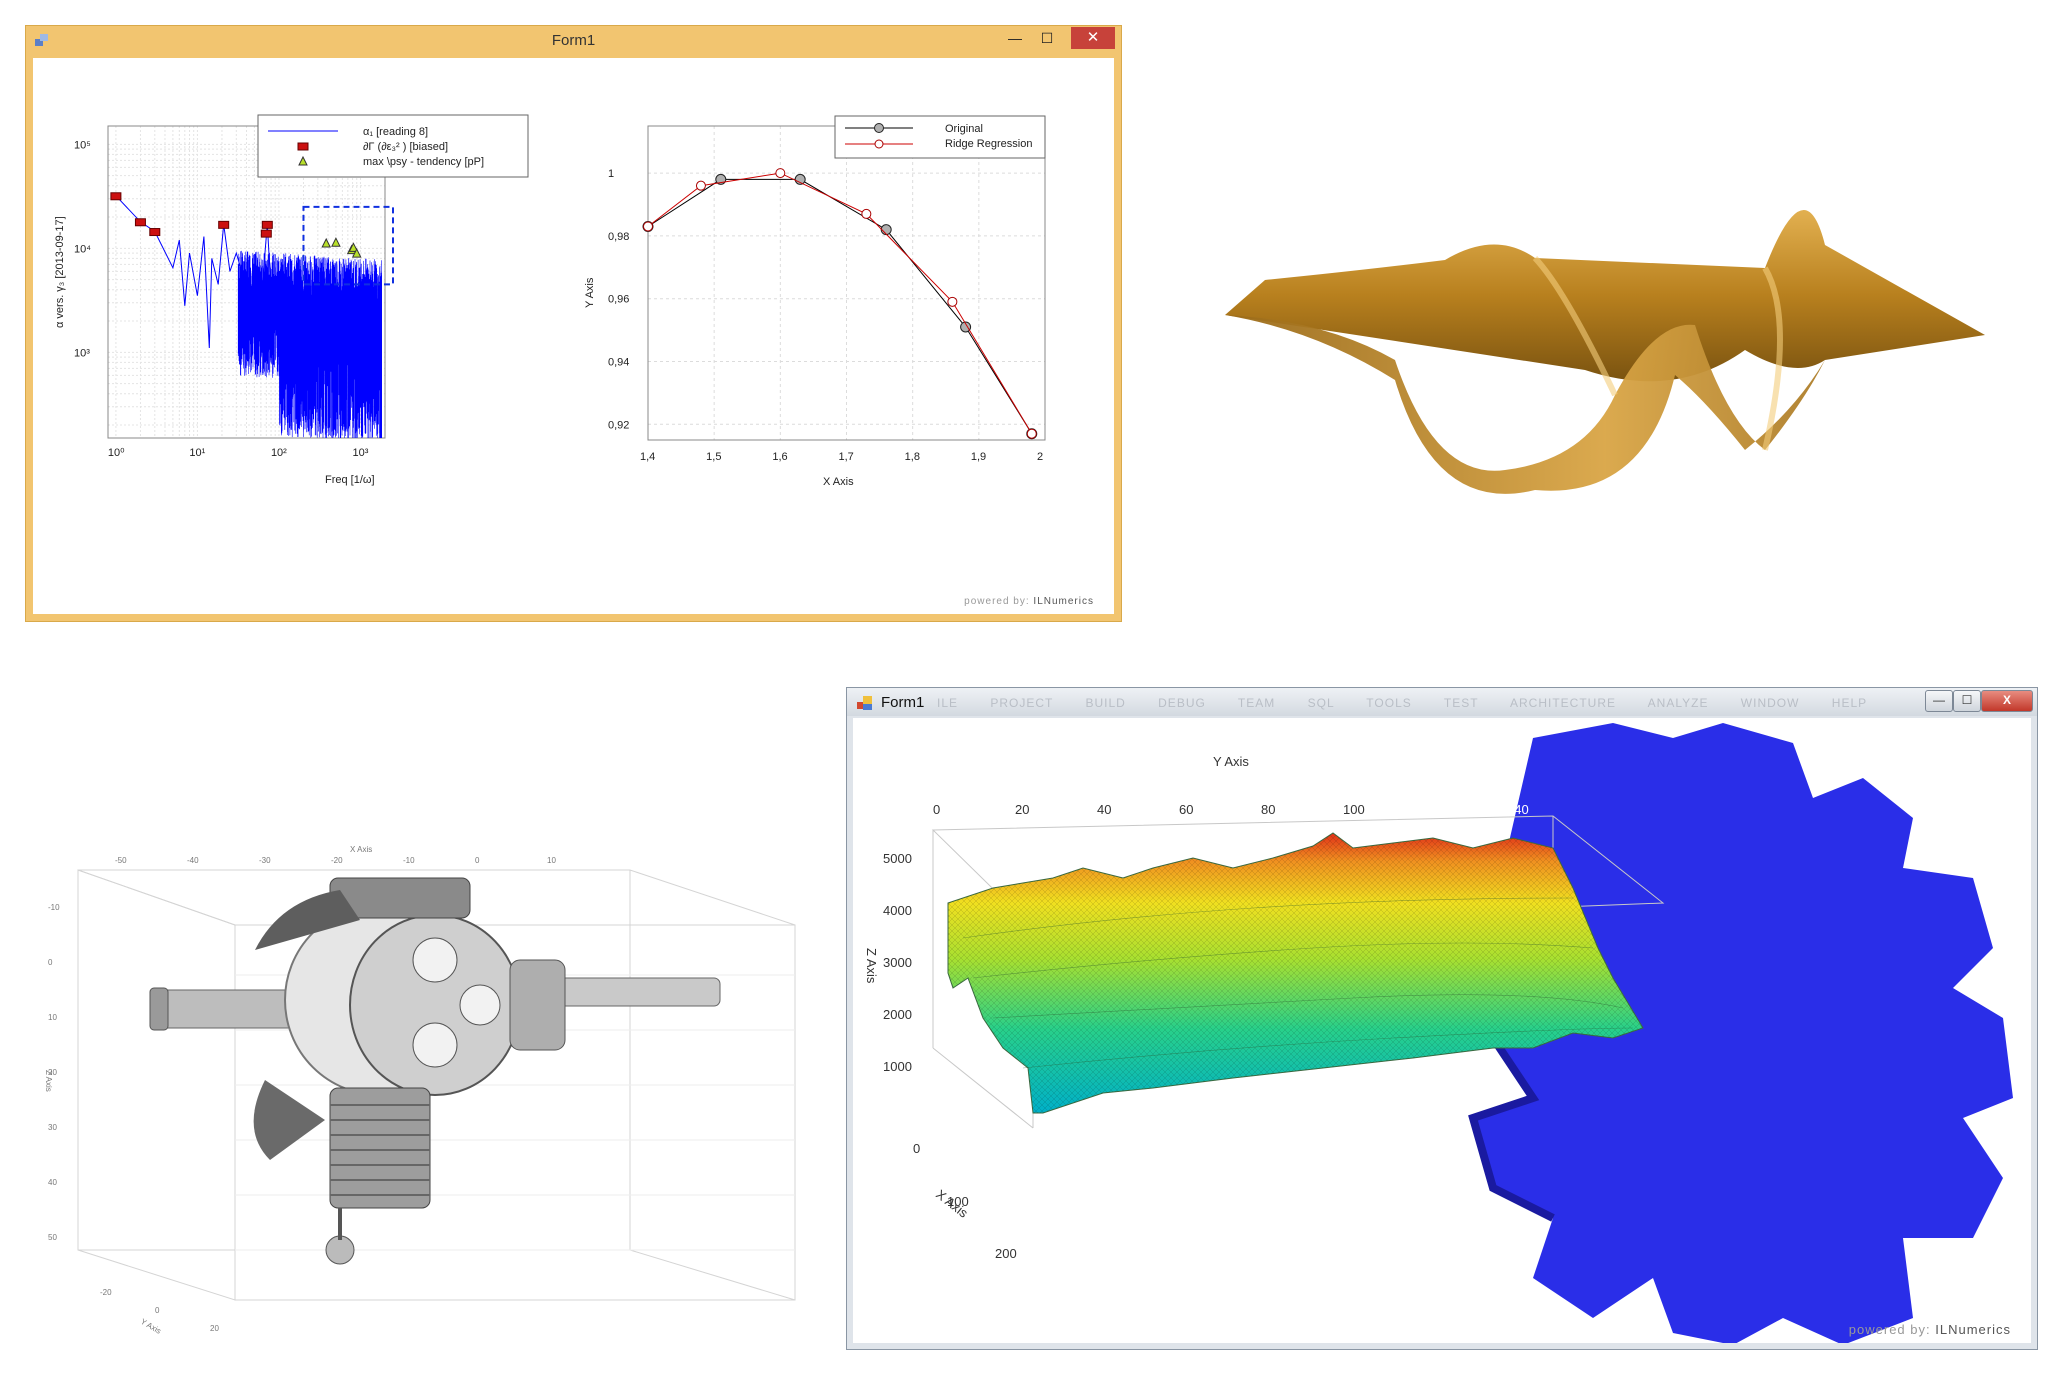  I want to click on original-point, so click(966, 327).